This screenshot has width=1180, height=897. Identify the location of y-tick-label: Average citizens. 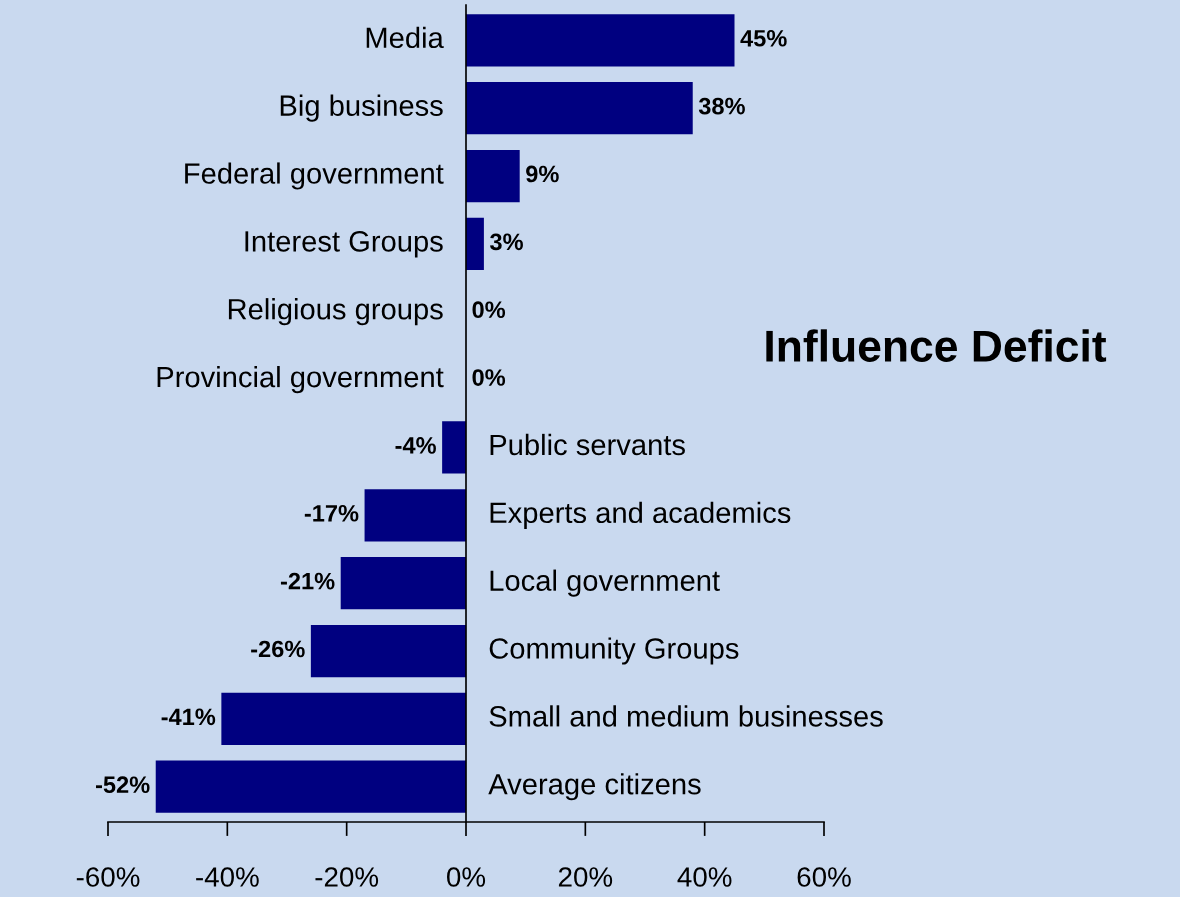
(594, 787).